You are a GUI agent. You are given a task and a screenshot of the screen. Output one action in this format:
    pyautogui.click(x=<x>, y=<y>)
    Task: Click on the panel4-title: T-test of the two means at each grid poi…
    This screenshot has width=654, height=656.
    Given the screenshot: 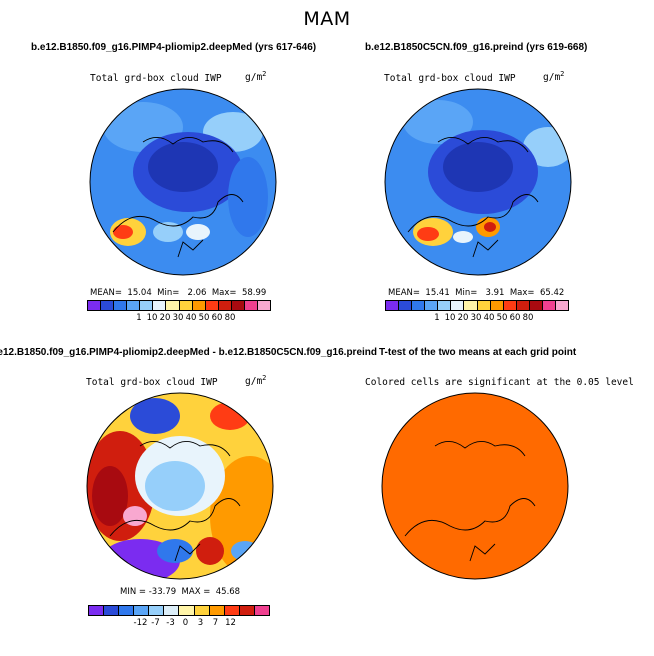 What is the action you would take?
    pyautogui.click(x=478, y=352)
    